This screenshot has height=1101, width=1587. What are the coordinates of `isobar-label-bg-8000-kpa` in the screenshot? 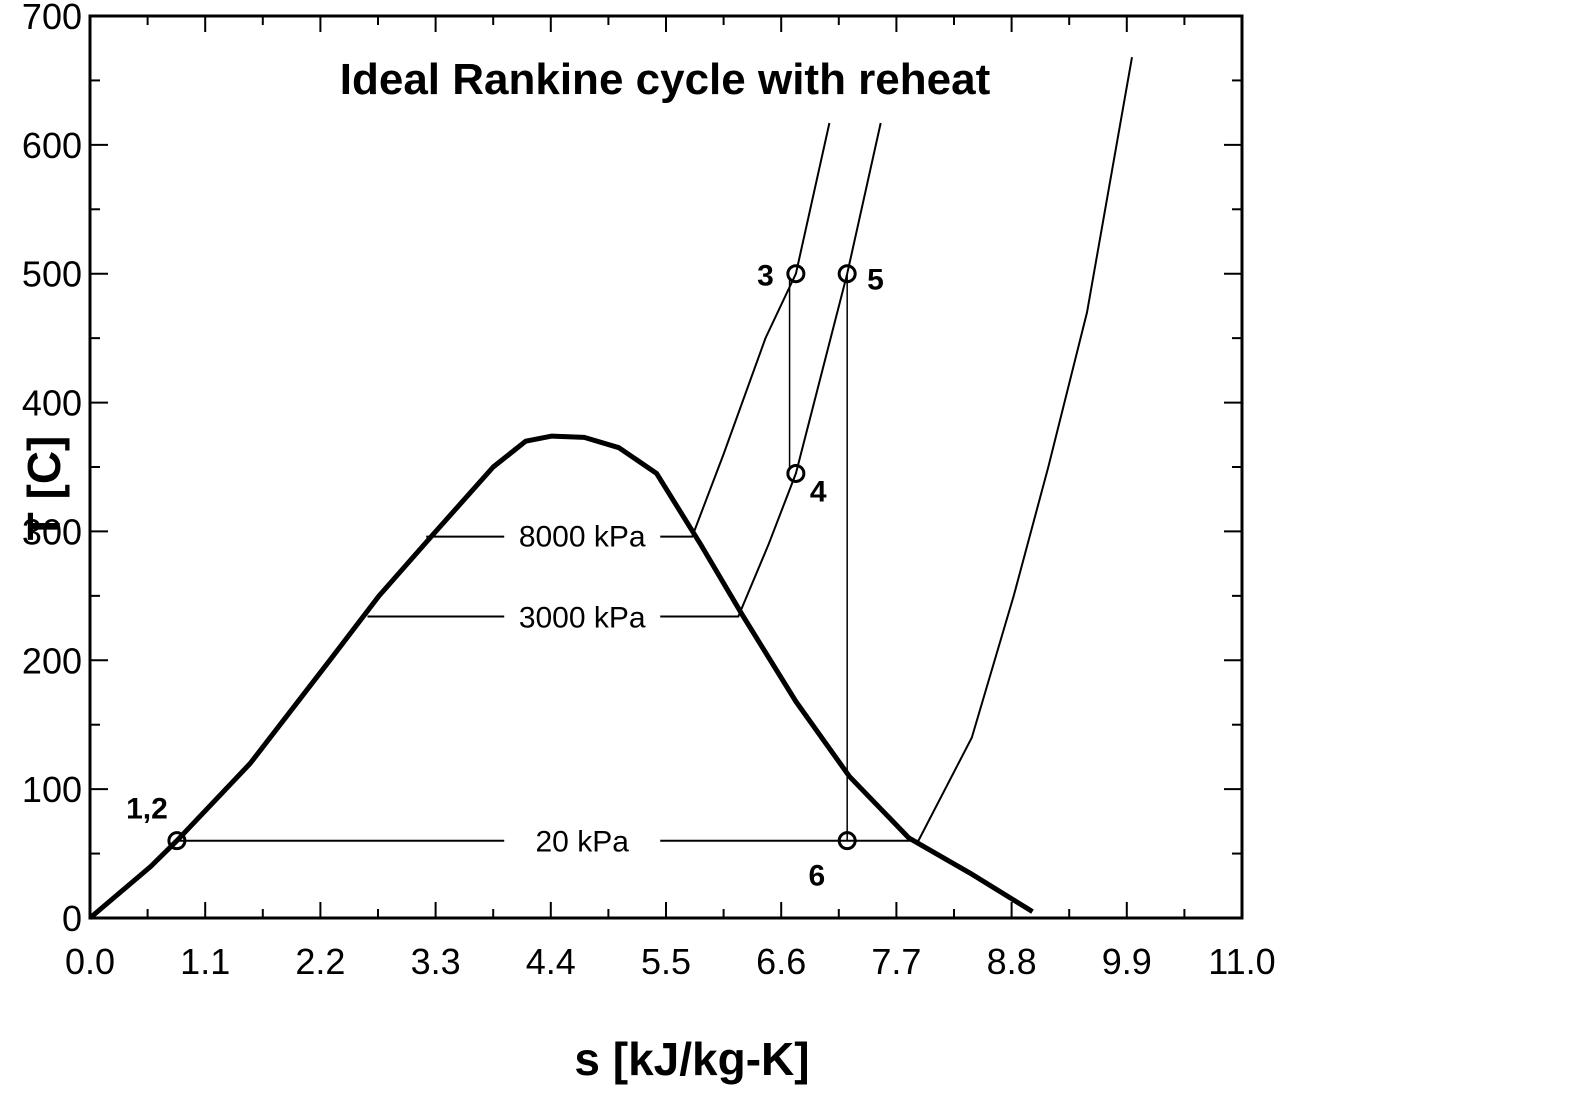 It's located at (582, 535).